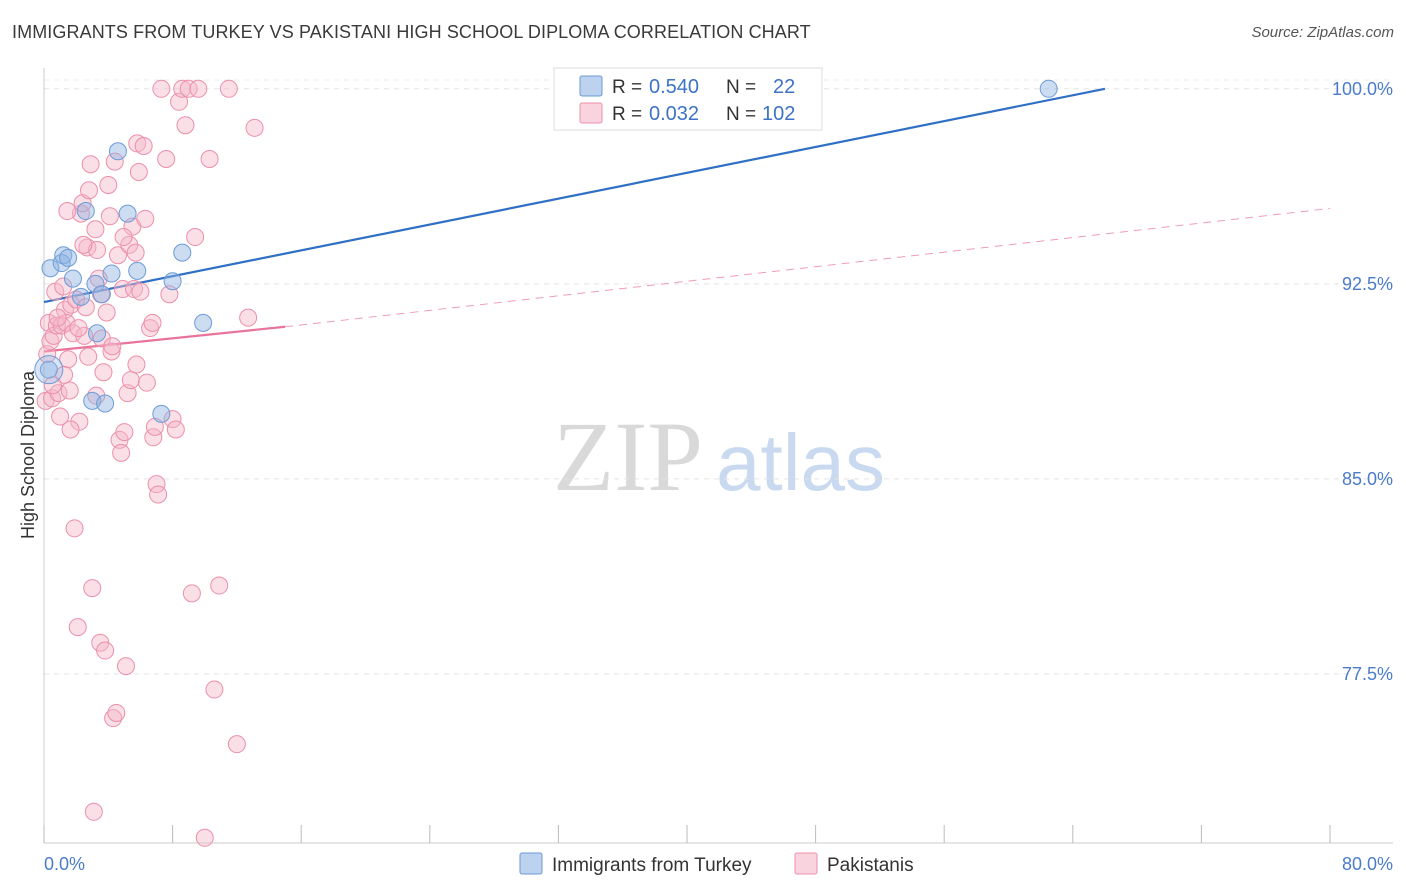 This screenshot has height=892, width=1406. Describe the element at coordinates (806, 863) in the screenshot. I see `series-legend-swatch-pakistanis` at that location.